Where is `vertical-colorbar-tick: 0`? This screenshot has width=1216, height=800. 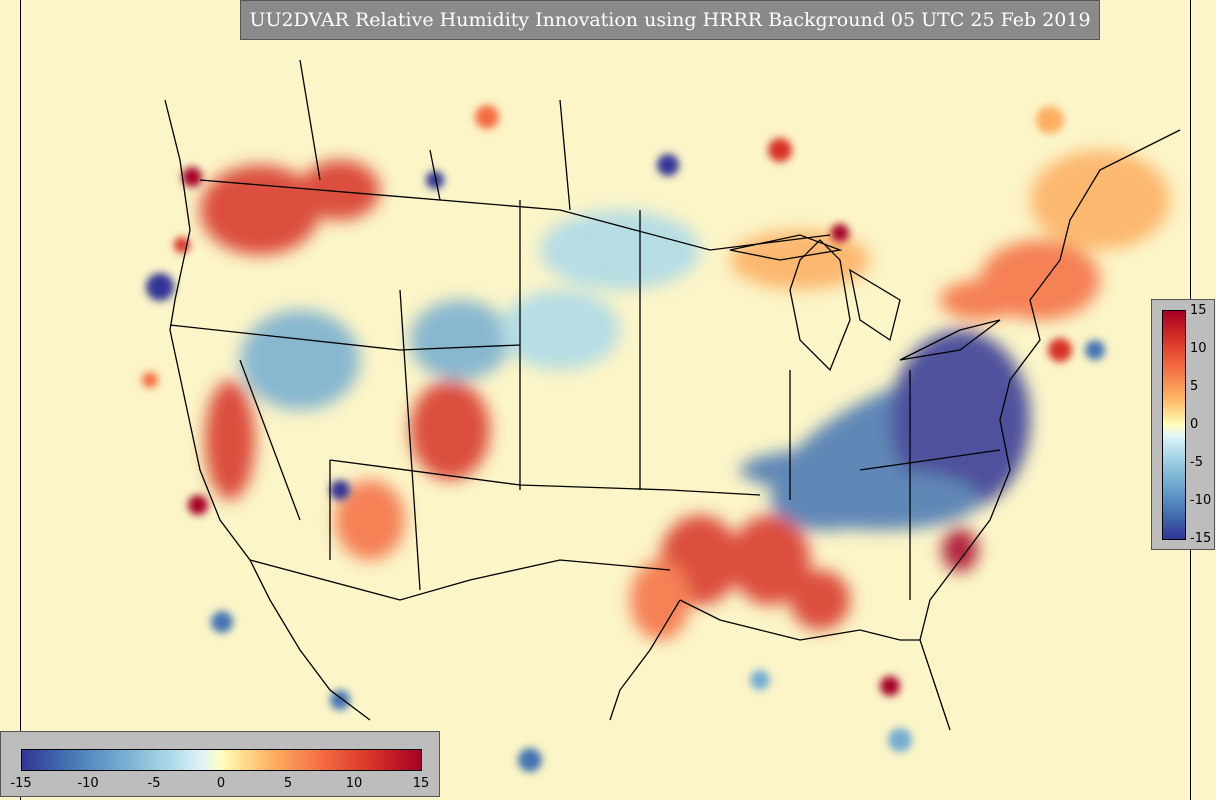
vertical-colorbar-tick: 0 is located at coordinates (1194, 424).